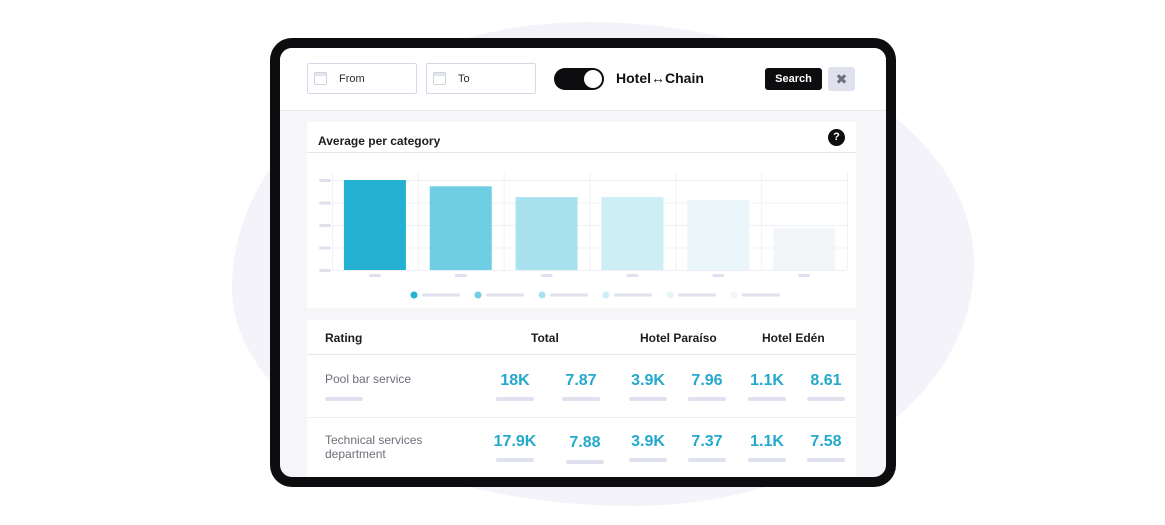 The width and height of the screenshot is (1165, 525). Describe the element at coordinates (836, 137) in the screenshot. I see `help-icon: ?` at that location.